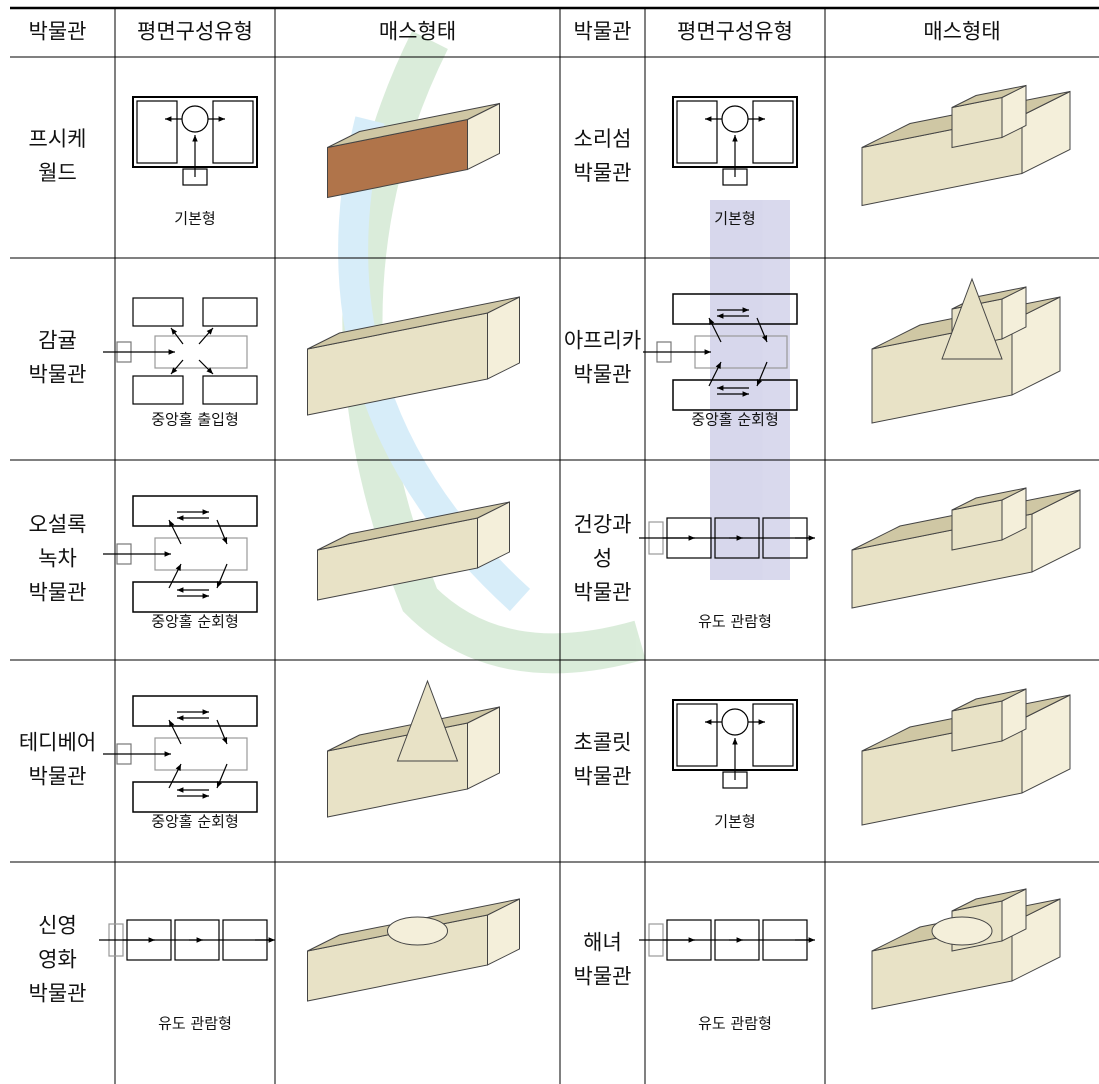 This screenshot has height=1084, width=1099. I want to click on museum-name: 신영, so click(57, 926).